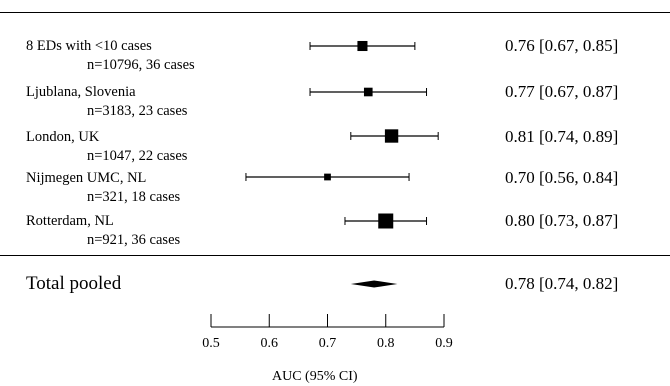  Describe the element at coordinates (211, 343) in the screenshot. I see `x-tick-label: 0.5` at that location.